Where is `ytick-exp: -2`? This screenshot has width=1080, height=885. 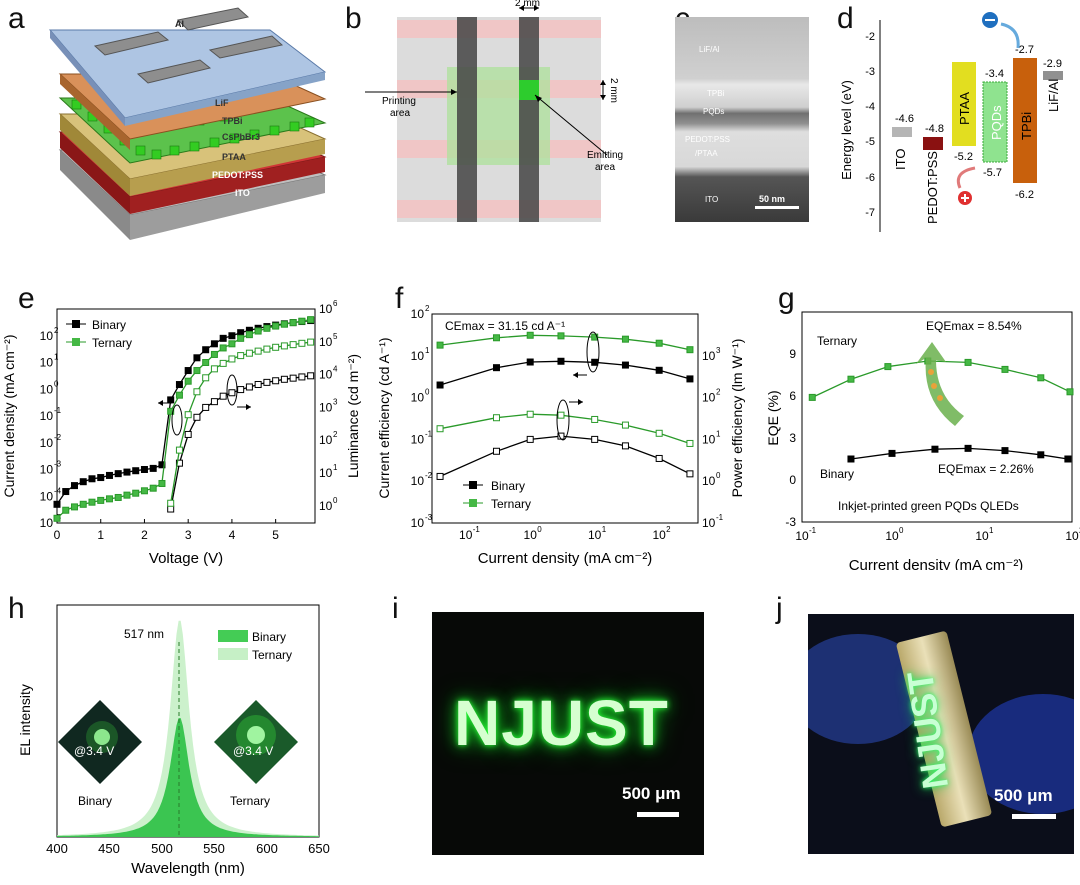 ytick-exp: -2 is located at coordinates (58, 437).